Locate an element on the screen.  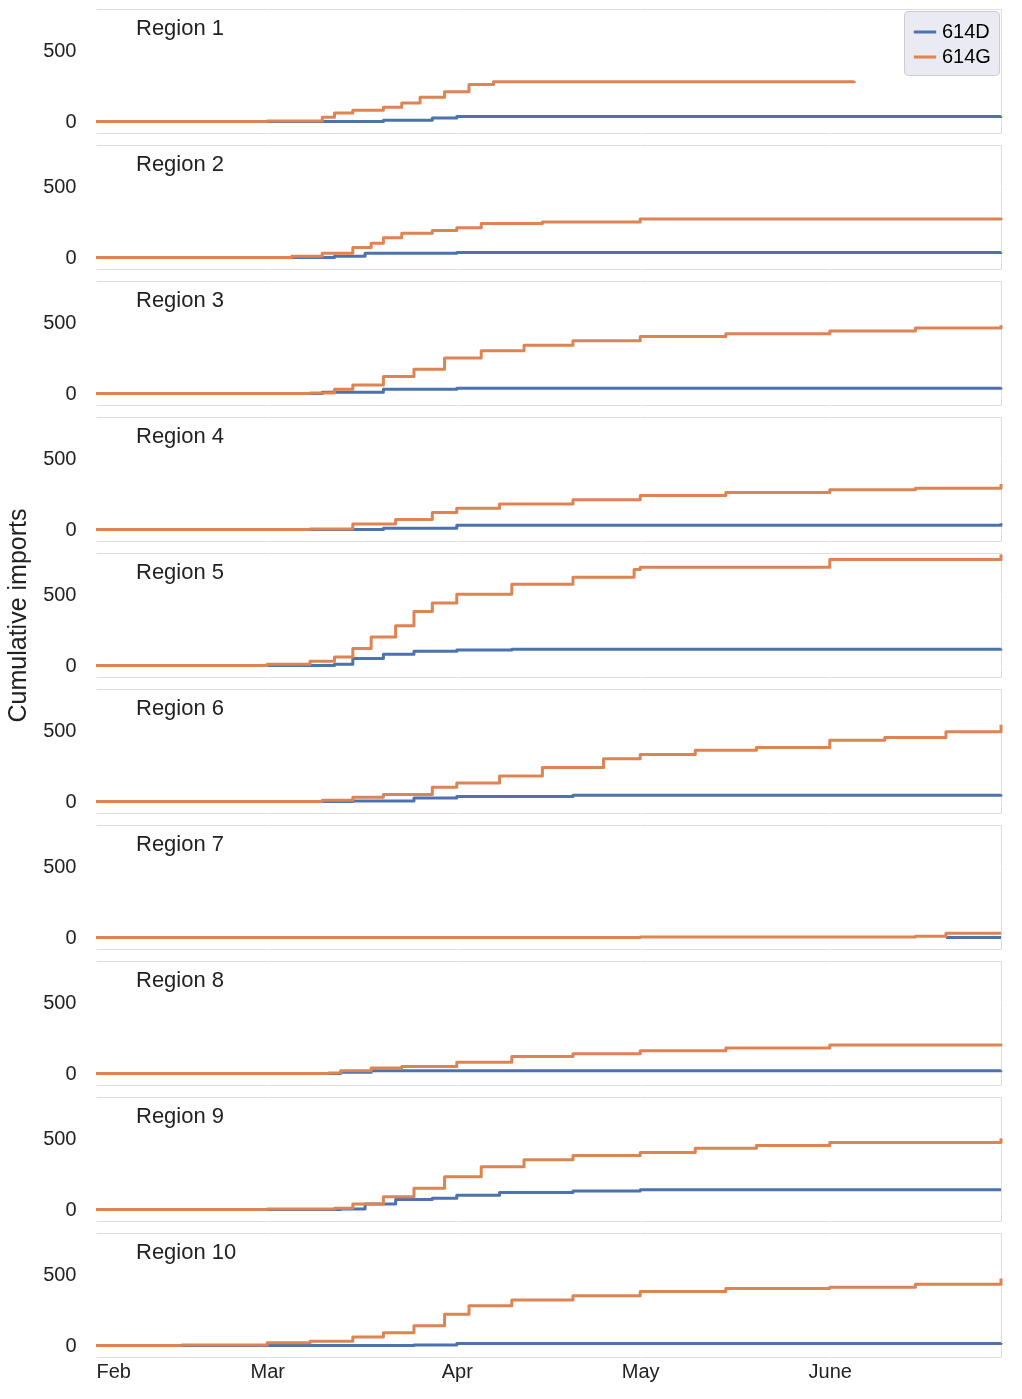
chart-title: Region 1 is located at coordinates (180, 27).